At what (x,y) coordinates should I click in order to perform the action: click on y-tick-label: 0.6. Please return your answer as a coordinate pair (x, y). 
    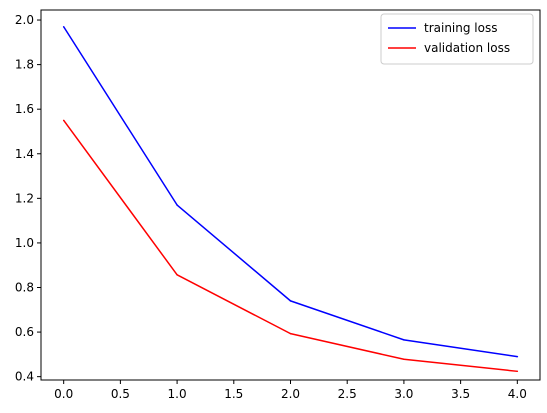
    Looking at the image, I should click on (24, 332).